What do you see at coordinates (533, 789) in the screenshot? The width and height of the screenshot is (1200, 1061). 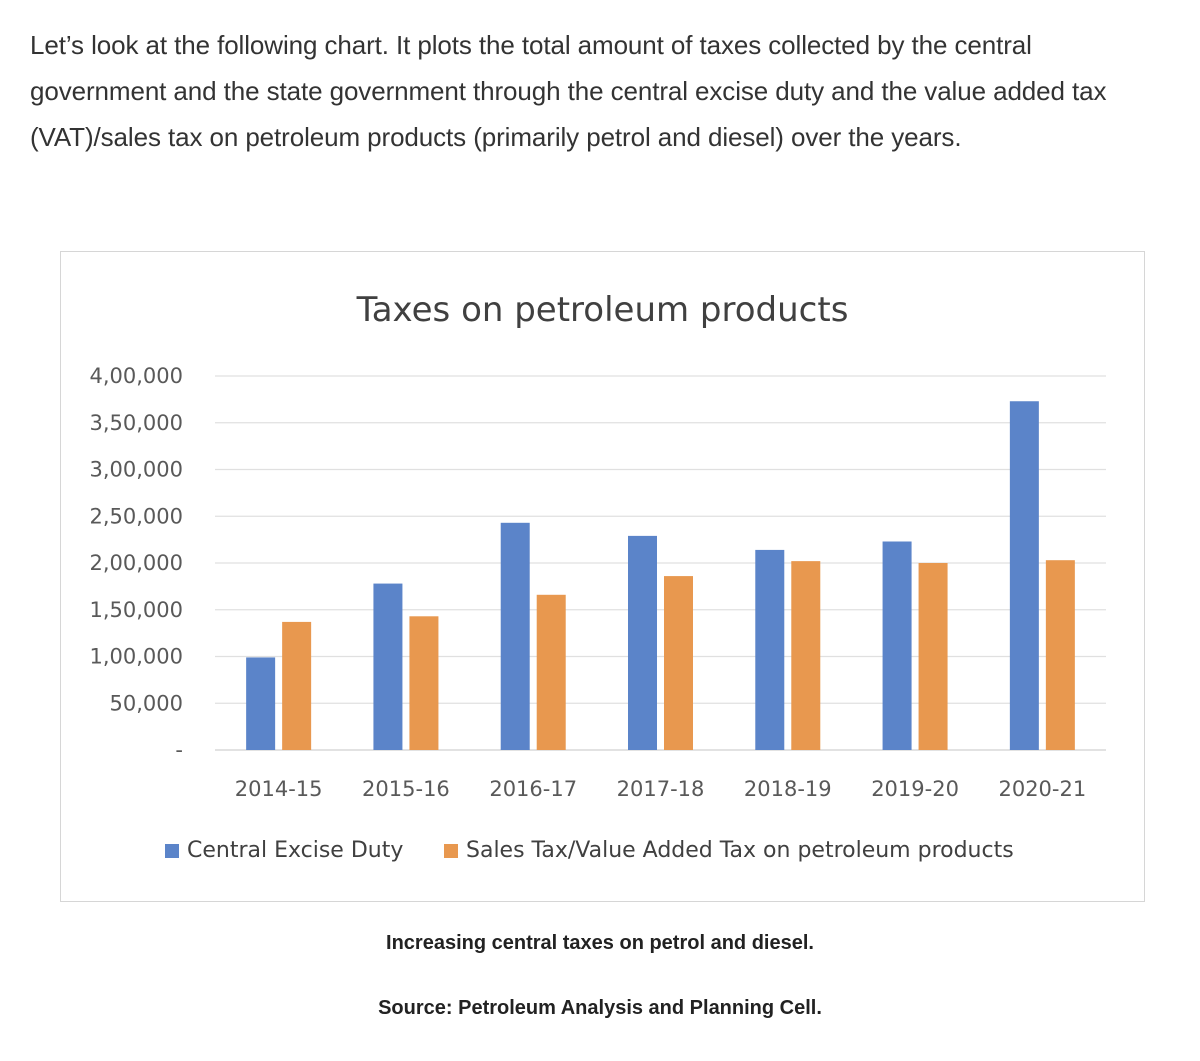 I see `x-tick-label: 2016-17` at bounding box center [533, 789].